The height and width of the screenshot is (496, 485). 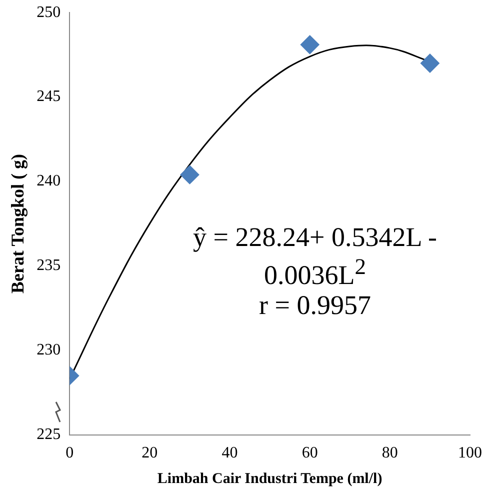 I want to click on annotation: ŷ = 228.24+ 0.5342L - 0.0036L$^{2}$, so click(x=315, y=256).